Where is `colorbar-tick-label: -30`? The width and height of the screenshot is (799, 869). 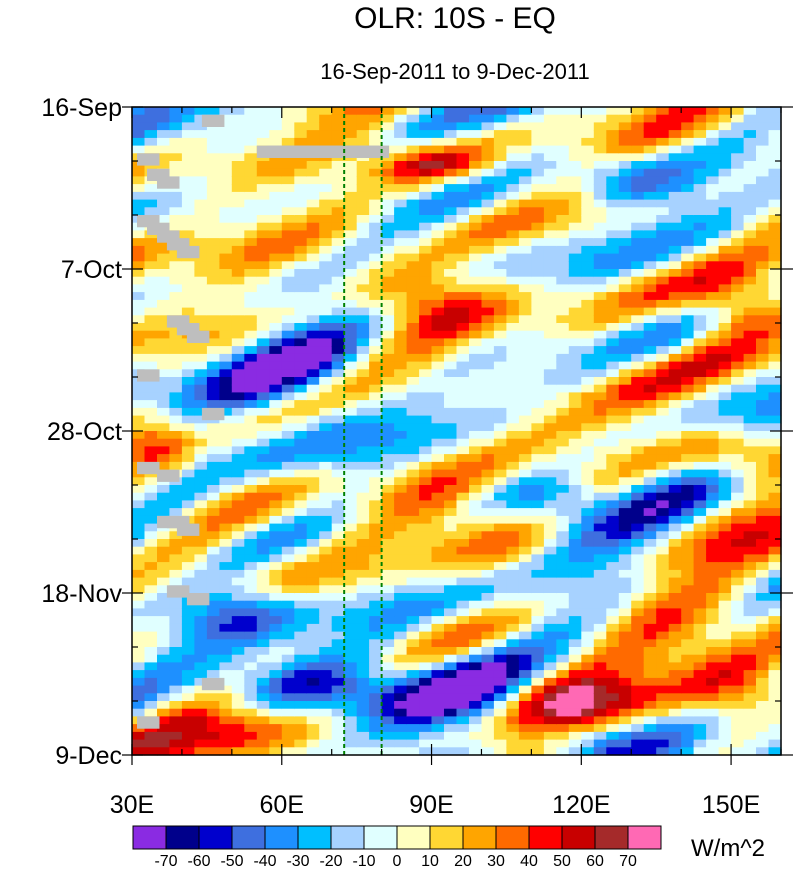
colorbar-tick-label: -30 is located at coordinates (297, 861).